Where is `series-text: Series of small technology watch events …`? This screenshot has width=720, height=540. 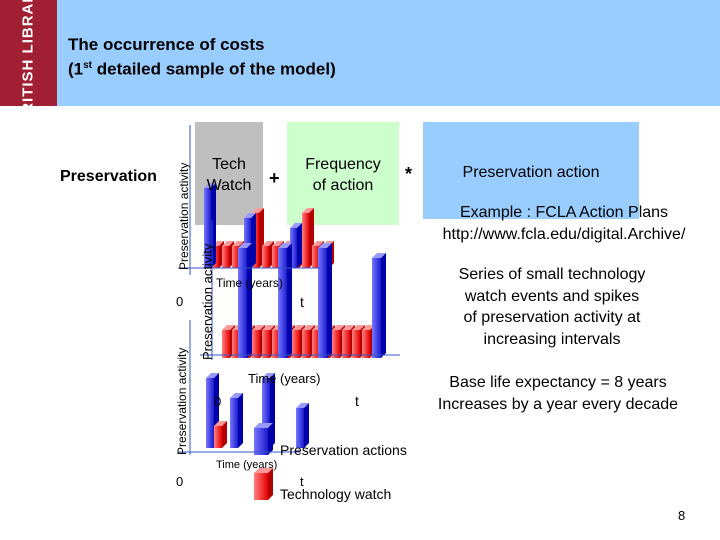
series-text: Series of small technology watch events … is located at coordinates (552, 307).